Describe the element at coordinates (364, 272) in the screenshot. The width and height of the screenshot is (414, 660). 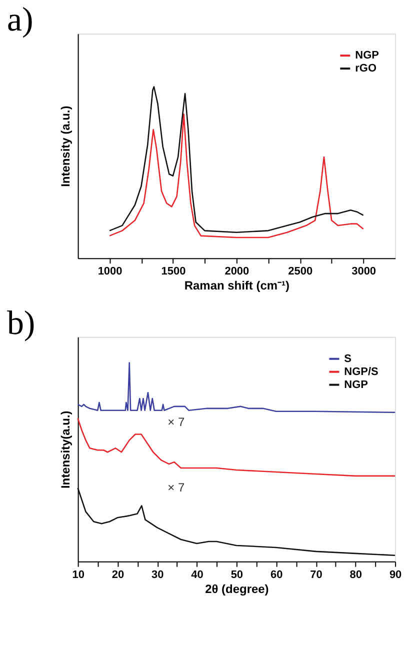
I see `x-tick-label: 3000` at that location.